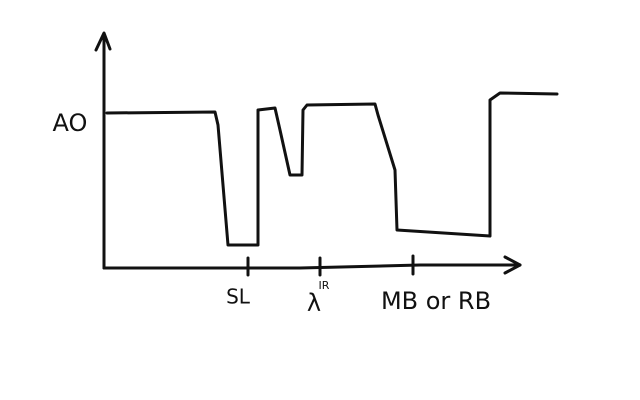 This screenshot has width=640, height=400. What do you see at coordinates (238, 297) in the screenshot?
I see `x-tick-label: SL` at bounding box center [238, 297].